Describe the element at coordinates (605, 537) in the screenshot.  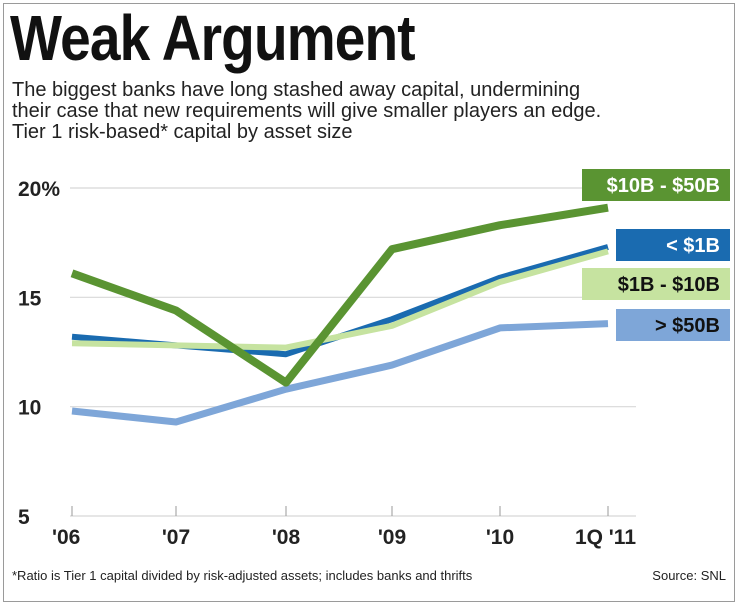
I see `x-tick-label: 1Q '11` at that location.